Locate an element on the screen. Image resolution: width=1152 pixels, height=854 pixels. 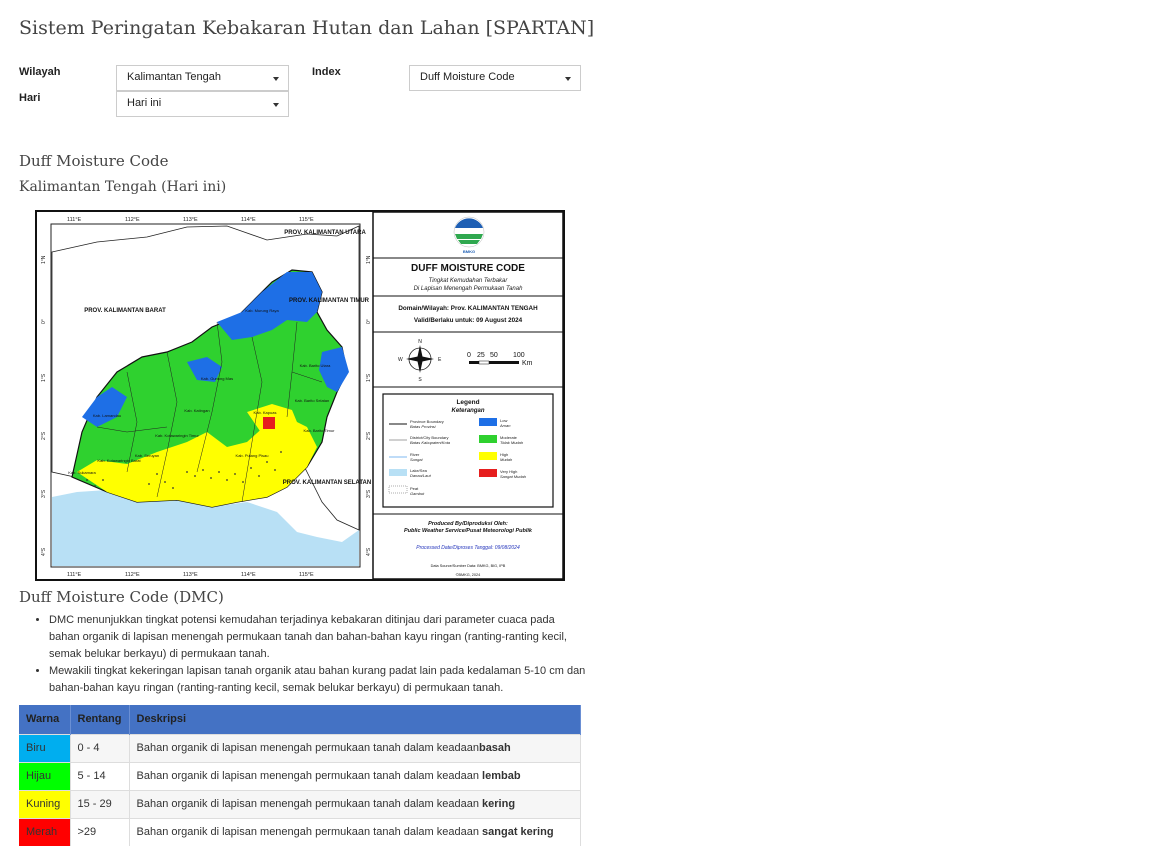
legend-line-label: District/City Boundary is located at coordinates (429, 437).